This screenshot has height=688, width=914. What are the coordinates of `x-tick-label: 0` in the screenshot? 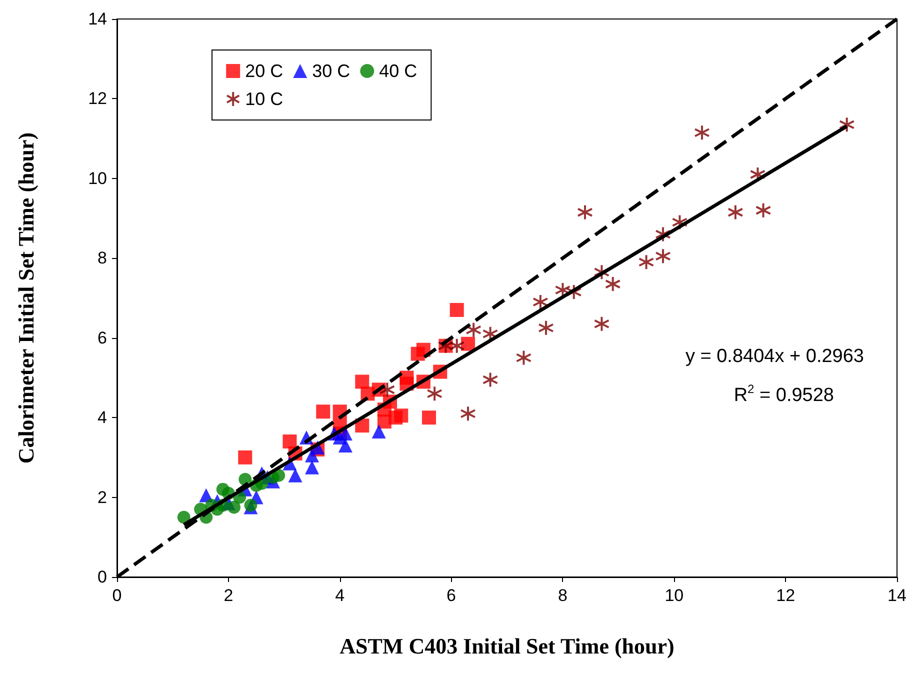 It's located at (117, 595).